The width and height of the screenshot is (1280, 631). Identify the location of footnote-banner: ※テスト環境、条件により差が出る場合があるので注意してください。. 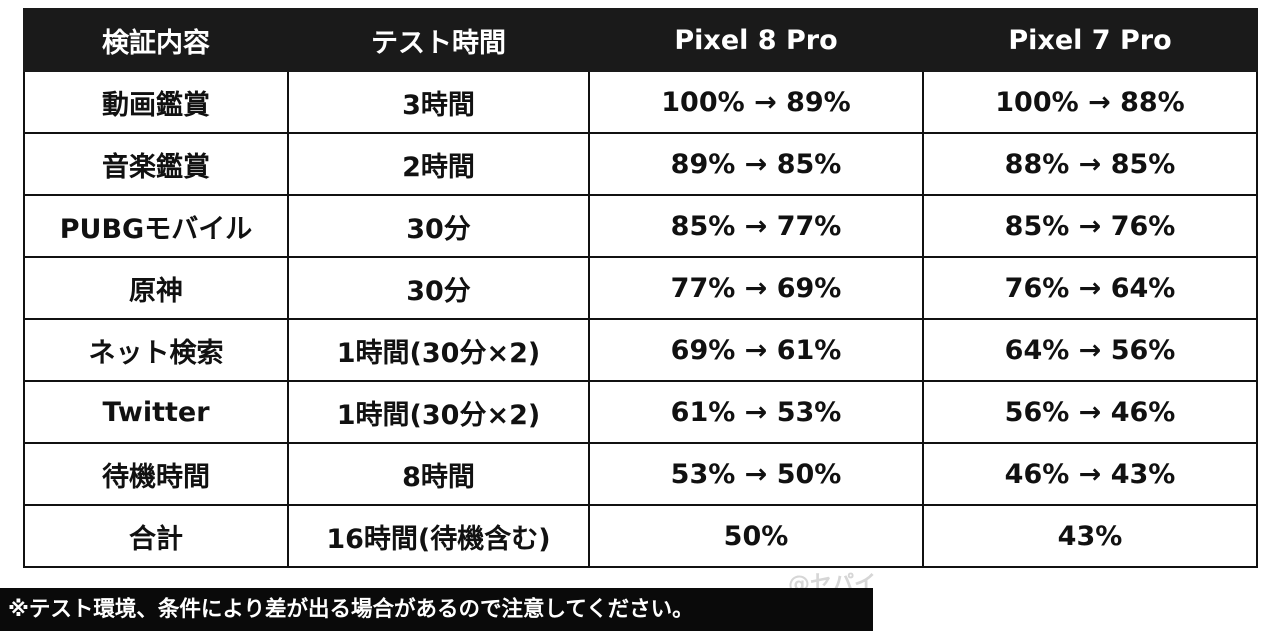
(436, 609).